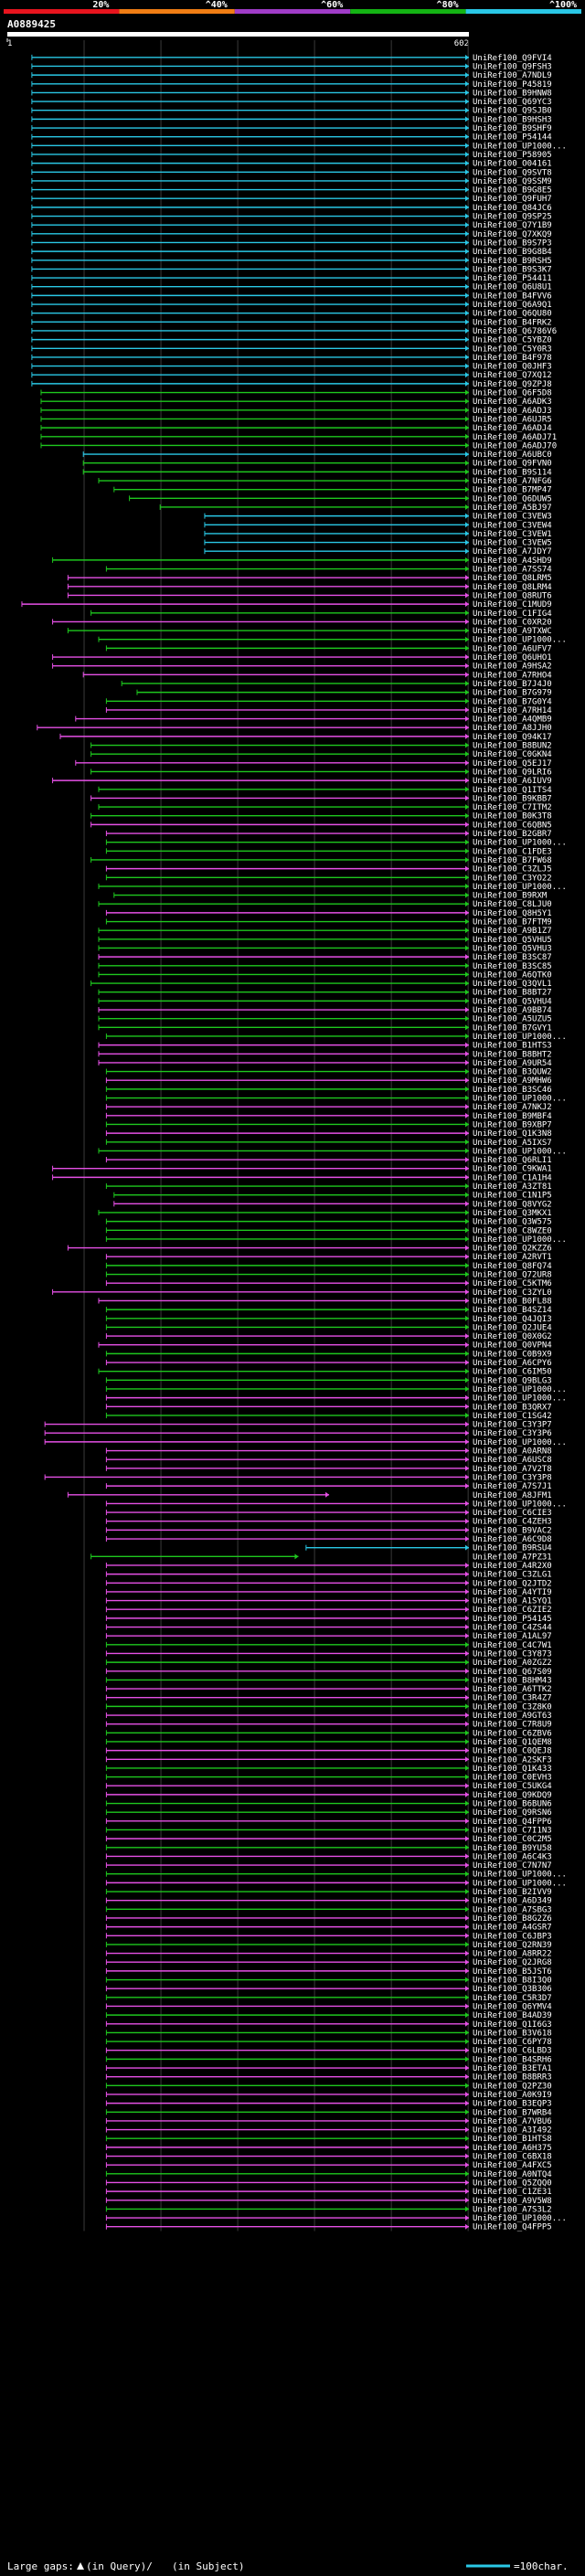  I want to click on hit-label: UniRef100_Q0X0G2, so click(512, 1336).